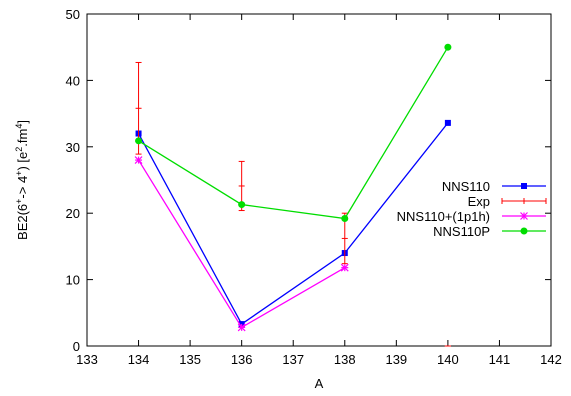 The width and height of the screenshot is (571, 396). Describe the element at coordinates (19, 149) in the screenshot. I see `y-axis-title-superscript: 2` at that location.